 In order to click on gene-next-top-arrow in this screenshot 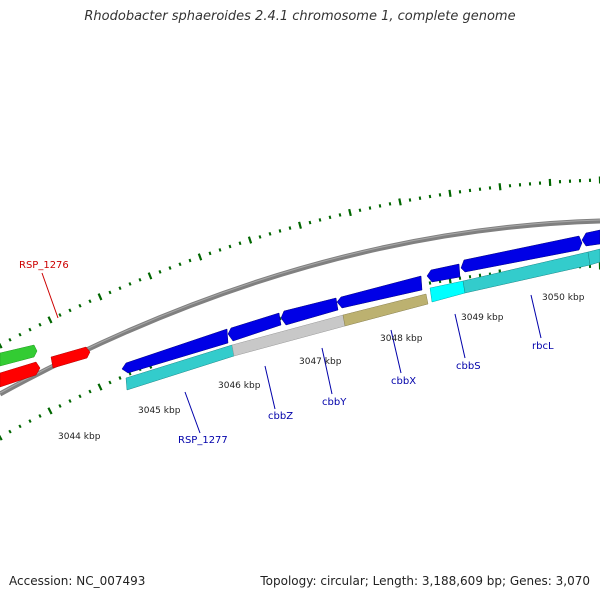, I will do `click(590, 238)`.